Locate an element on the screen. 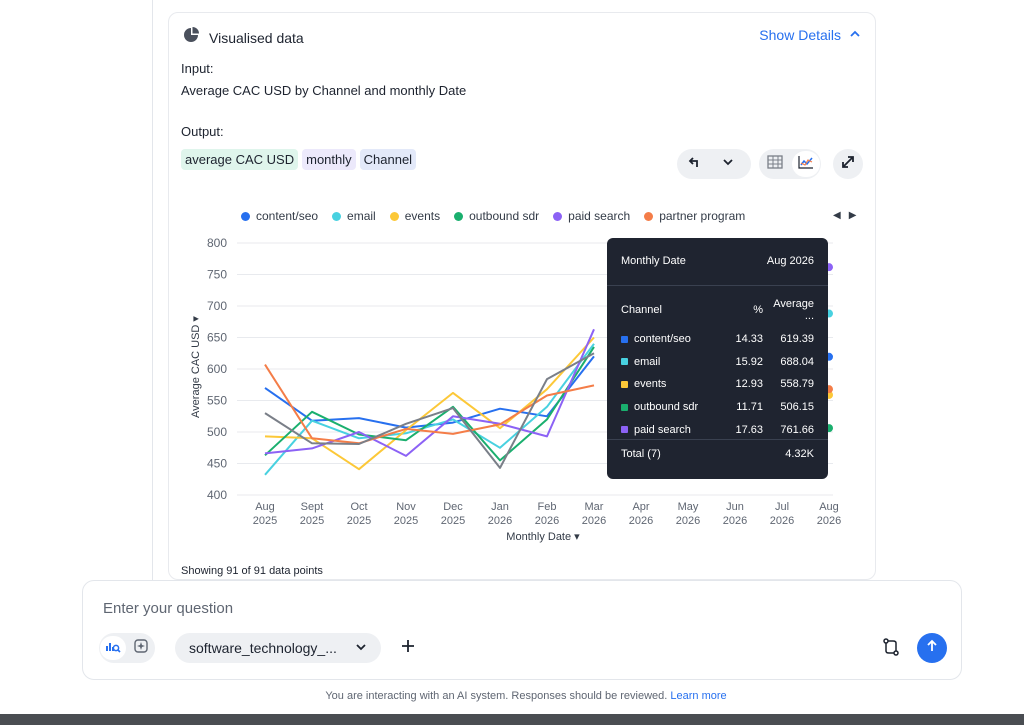 The height and width of the screenshot is (725, 1024). plus-icon is located at coordinates (408, 648).